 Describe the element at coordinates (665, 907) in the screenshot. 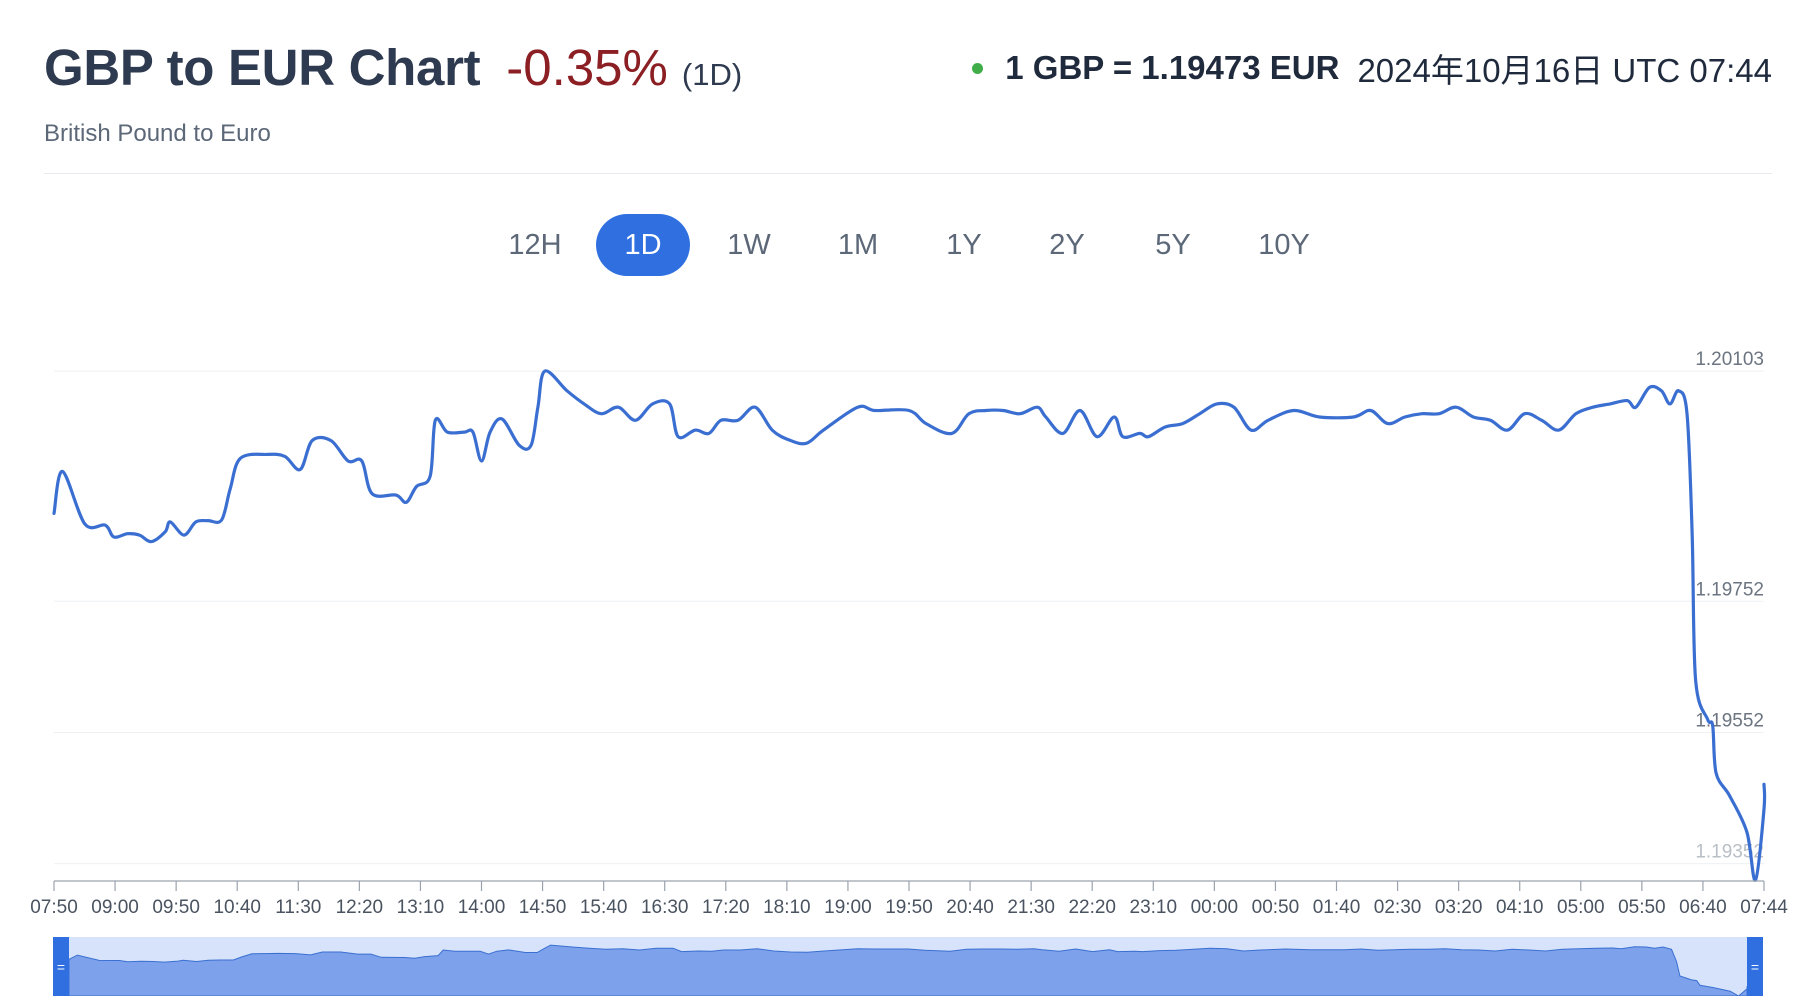

I see `x-tick-label: 16:30` at that location.